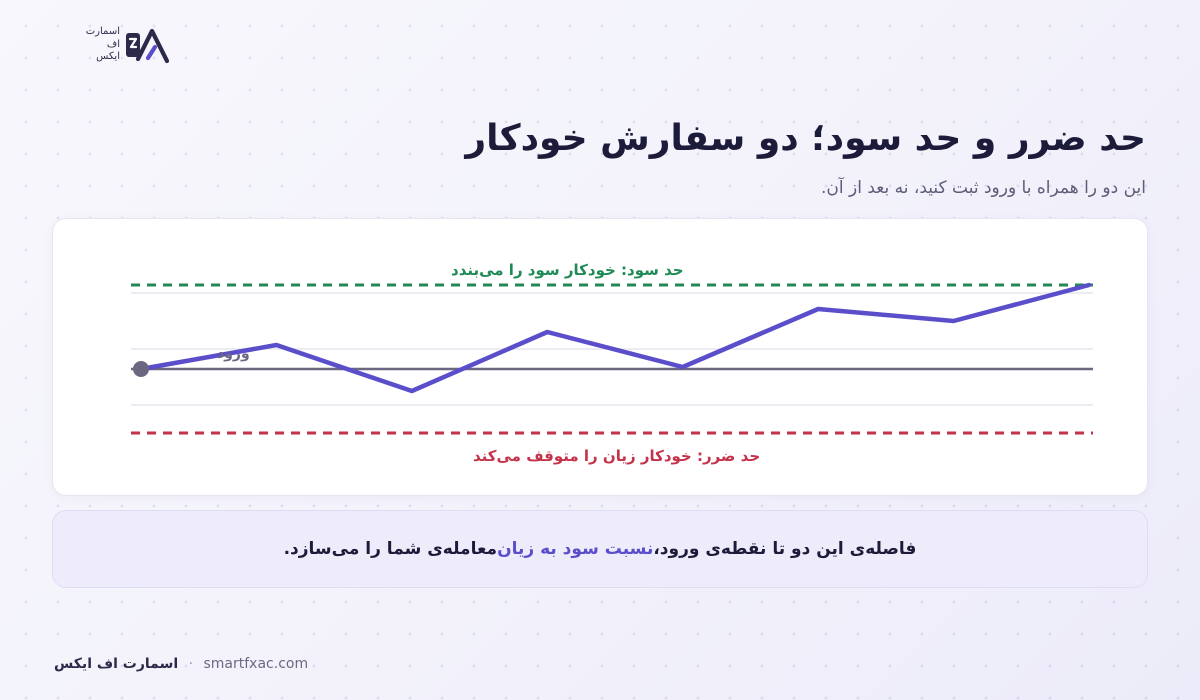 Image resolution: width=1200 pixels, height=700 pixels. What do you see at coordinates (233, 354) in the screenshot?
I see `entry-label: ورود` at bounding box center [233, 354].